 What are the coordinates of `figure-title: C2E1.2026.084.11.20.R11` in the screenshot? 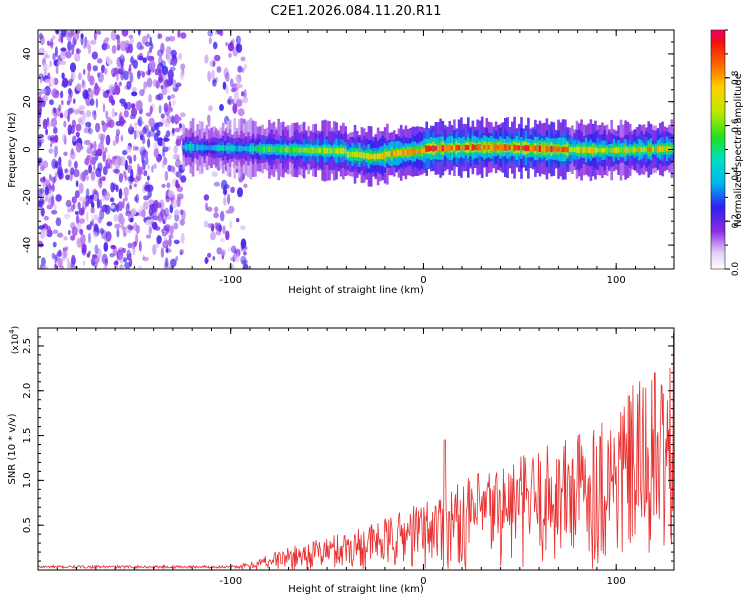 It's located at (355, 11).